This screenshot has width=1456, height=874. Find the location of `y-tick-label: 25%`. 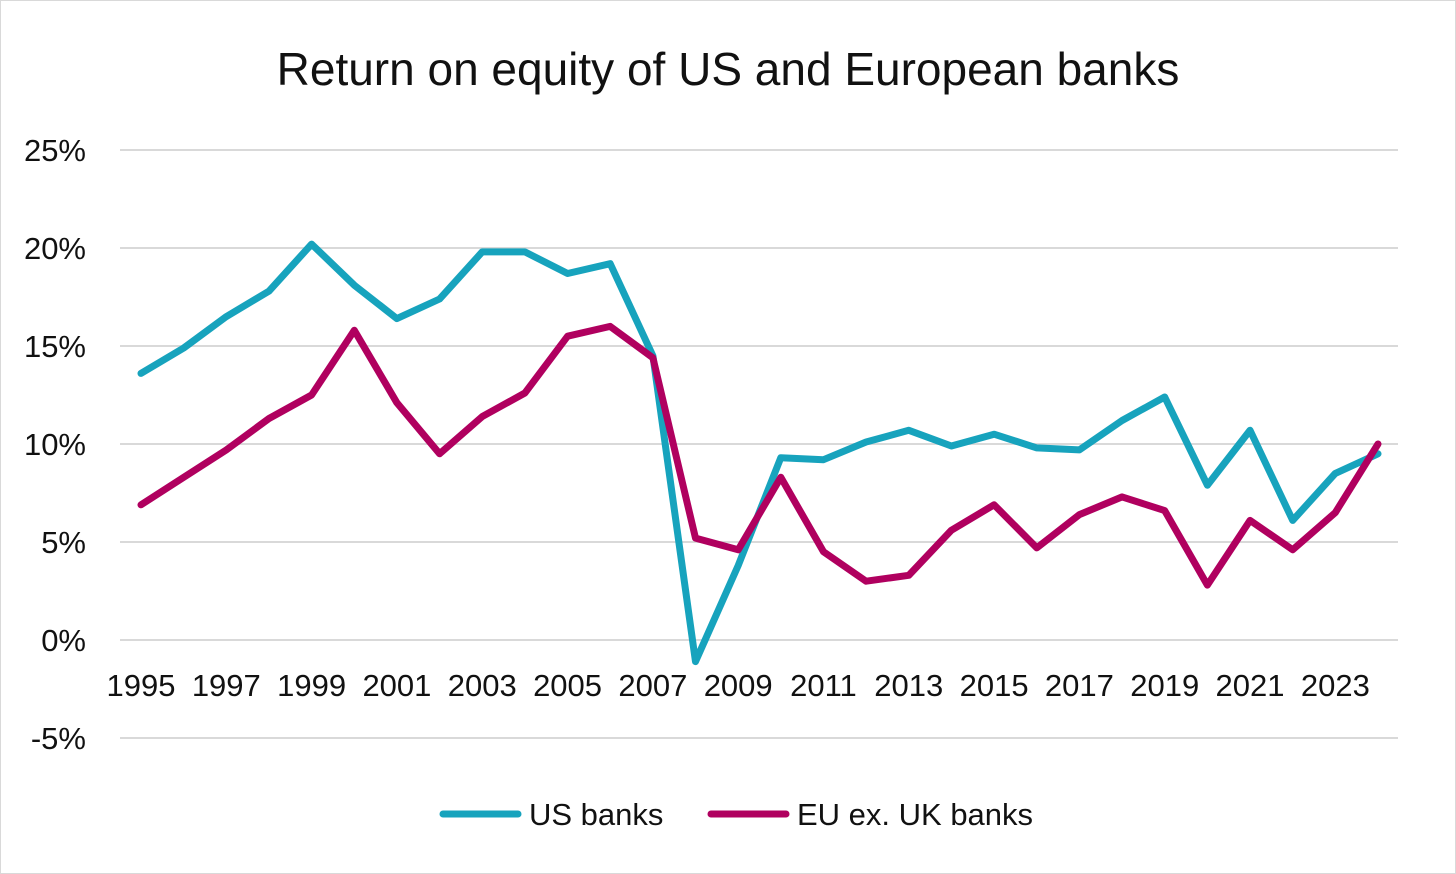

y-tick-label: 25% is located at coordinates (55, 150).